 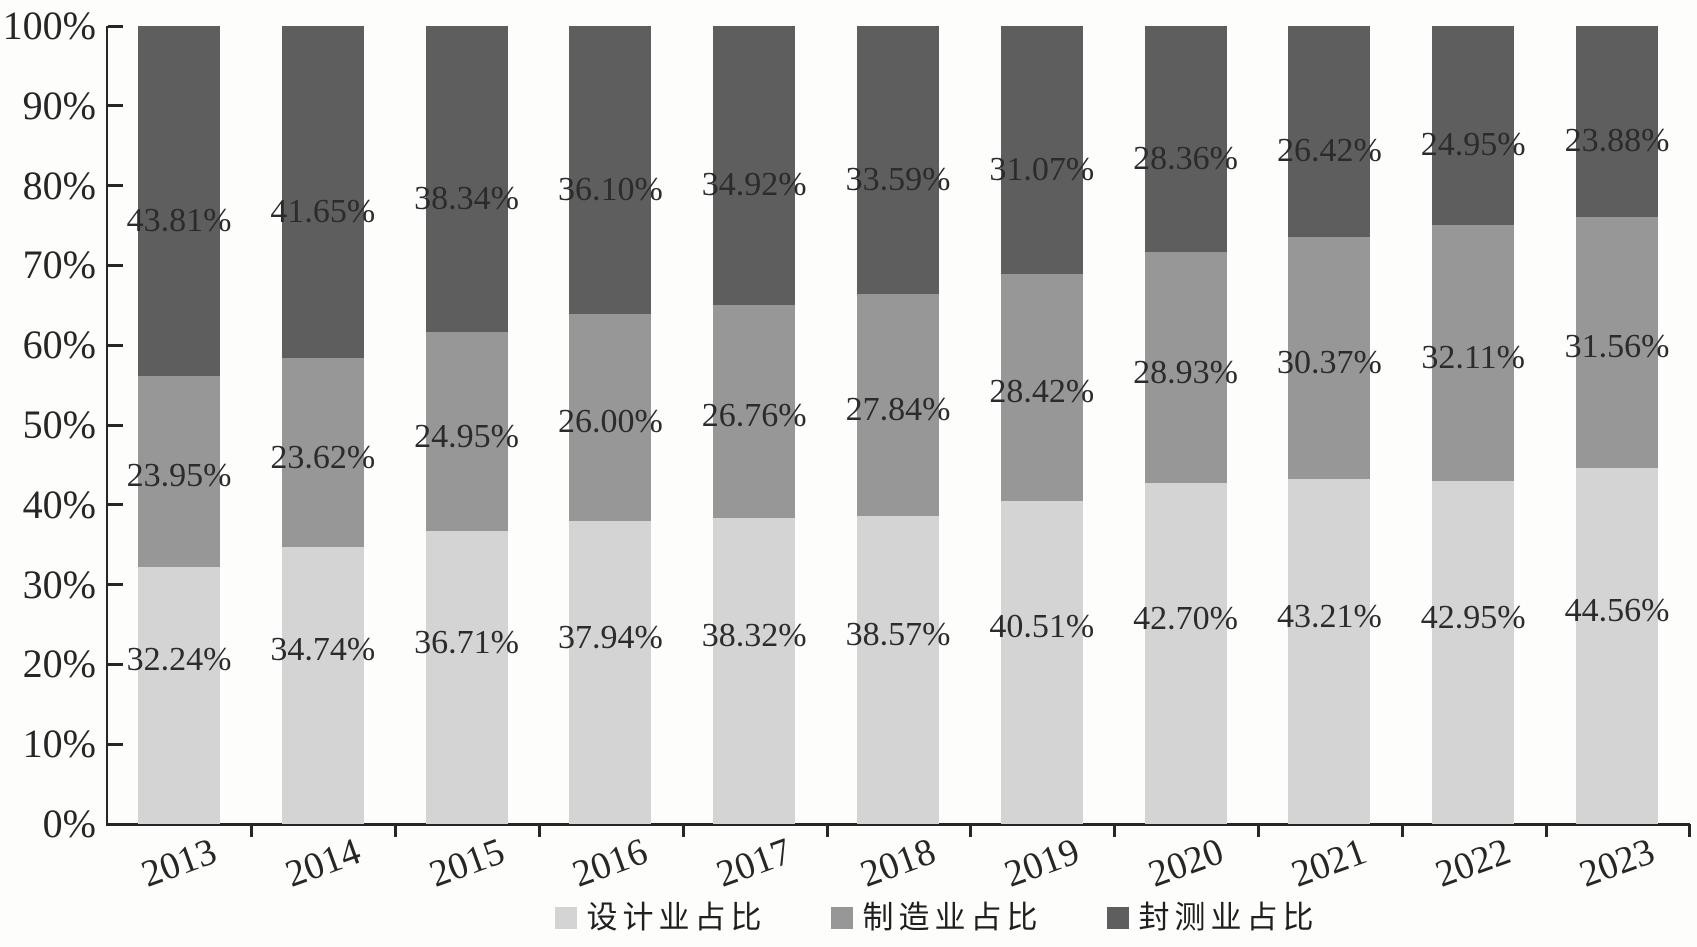 I want to click on data-label-封测业占比-2014: 41.65%, so click(x=323, y=212).